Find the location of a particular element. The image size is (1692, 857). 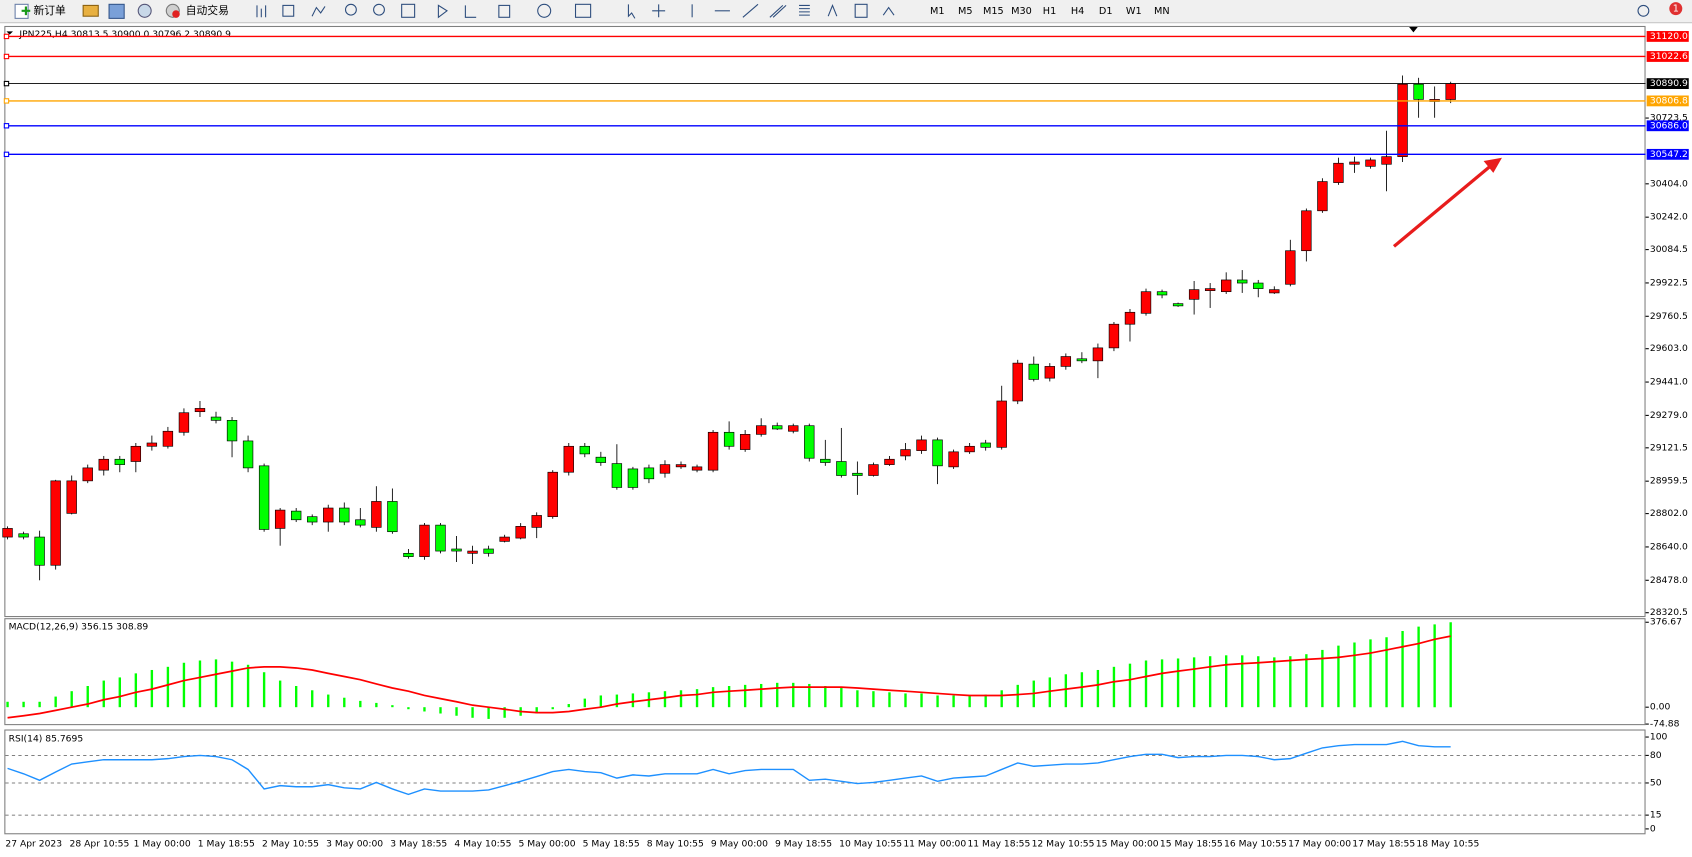

notifications: 1 is located at coordinates (1676, 9).